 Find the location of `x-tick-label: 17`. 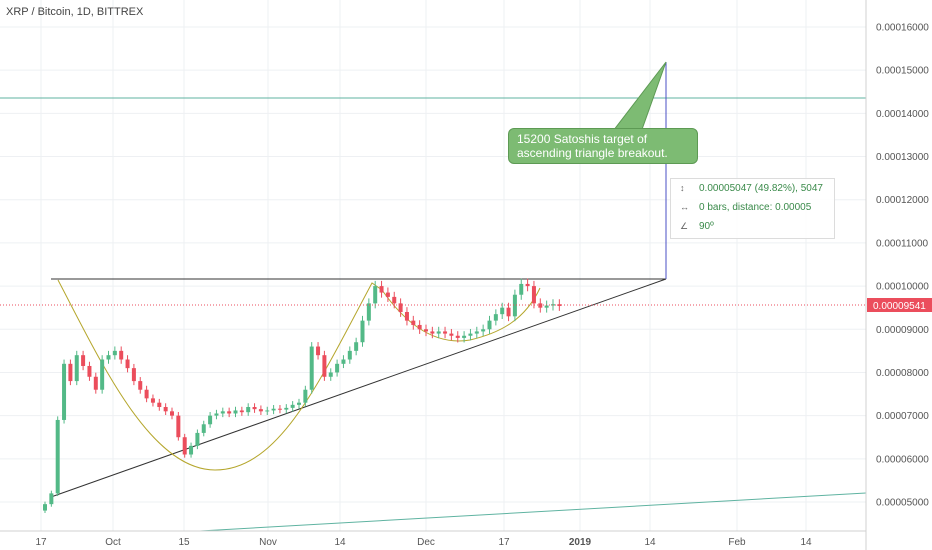

x-tick-label: 17 is located at coordinates (41, 542).